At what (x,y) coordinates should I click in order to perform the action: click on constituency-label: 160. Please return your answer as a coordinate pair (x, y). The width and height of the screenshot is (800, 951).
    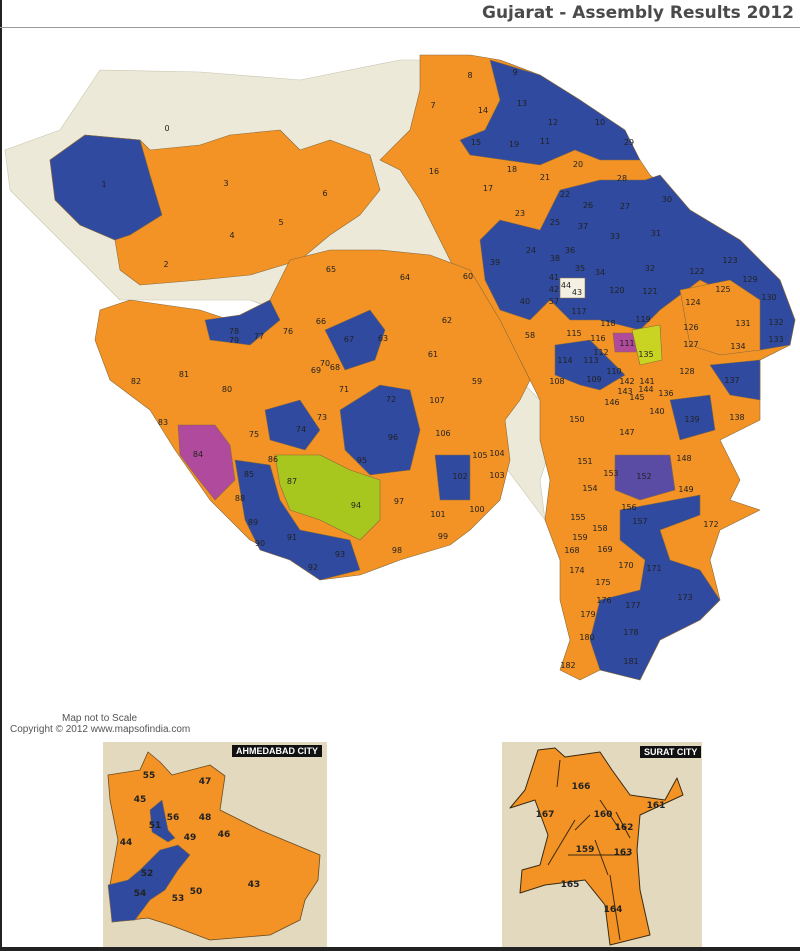
    Looking at the image, I should click on (603, 815).